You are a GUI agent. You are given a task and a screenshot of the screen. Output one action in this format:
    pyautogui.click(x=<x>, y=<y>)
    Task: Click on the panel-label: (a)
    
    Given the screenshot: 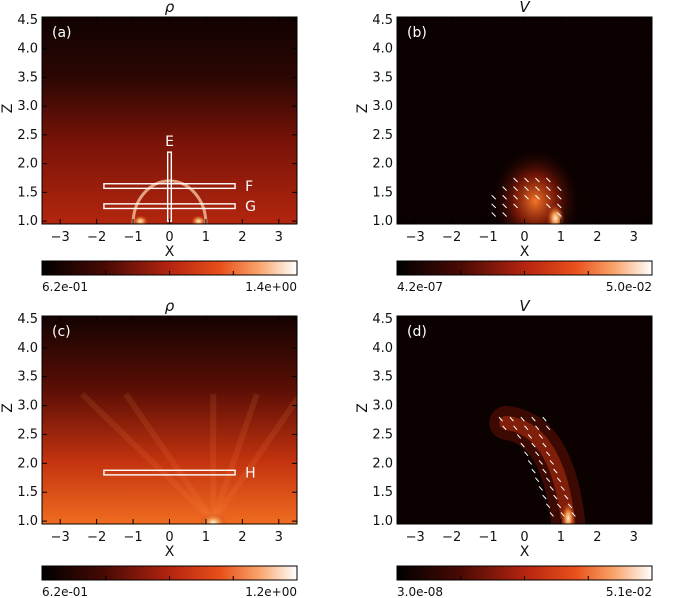 What is the action you would take?
    pyautogui.click(x=62, y=33)
    